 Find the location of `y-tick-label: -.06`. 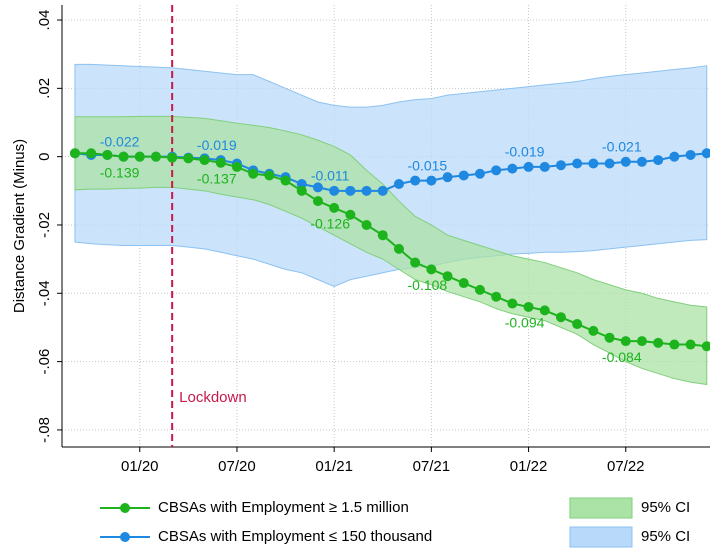

y-tick-label: -.06 is located at coordinates (44, 362).